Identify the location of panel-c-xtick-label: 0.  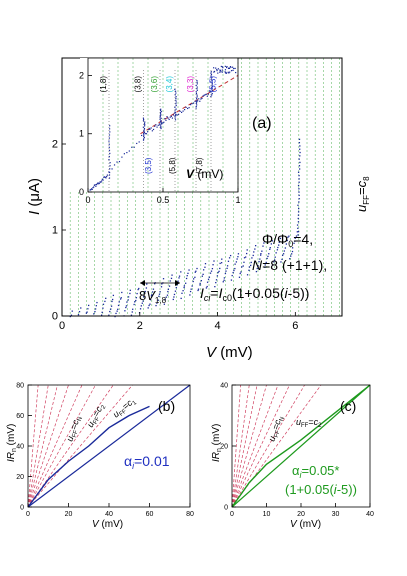
(232, 514).